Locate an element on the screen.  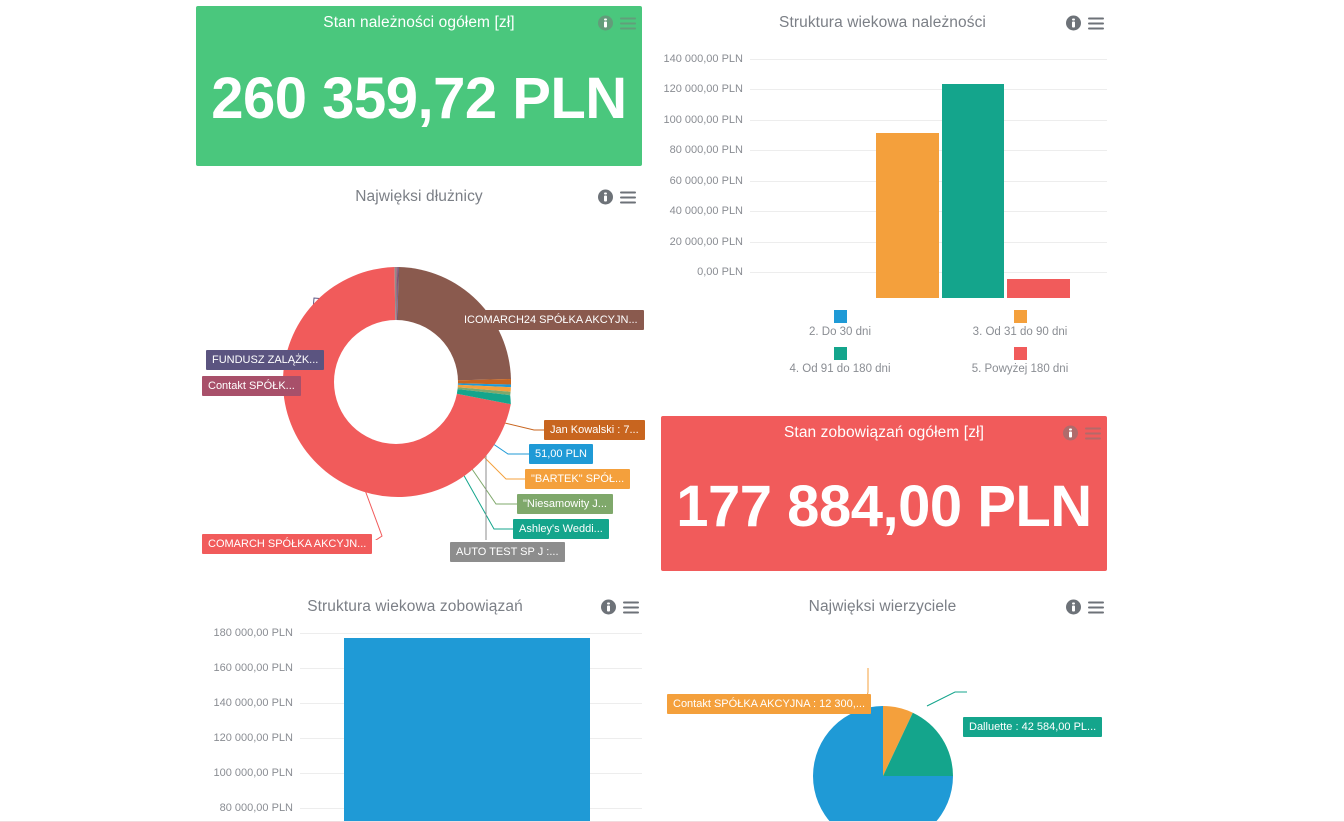
widget-header: Najwięksi wierzyciele is located at coordinates (882, 607).